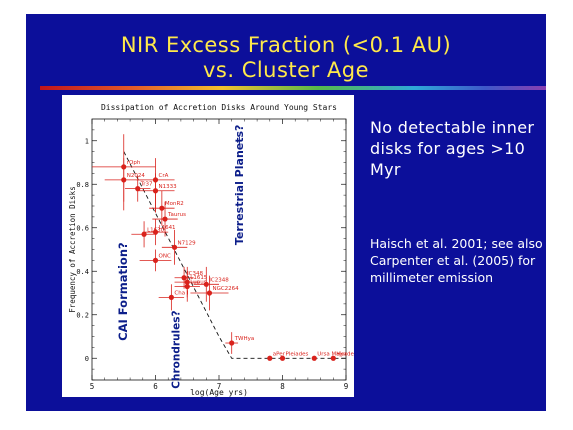  I want to click on point-label: L1630, so click(156, 230).